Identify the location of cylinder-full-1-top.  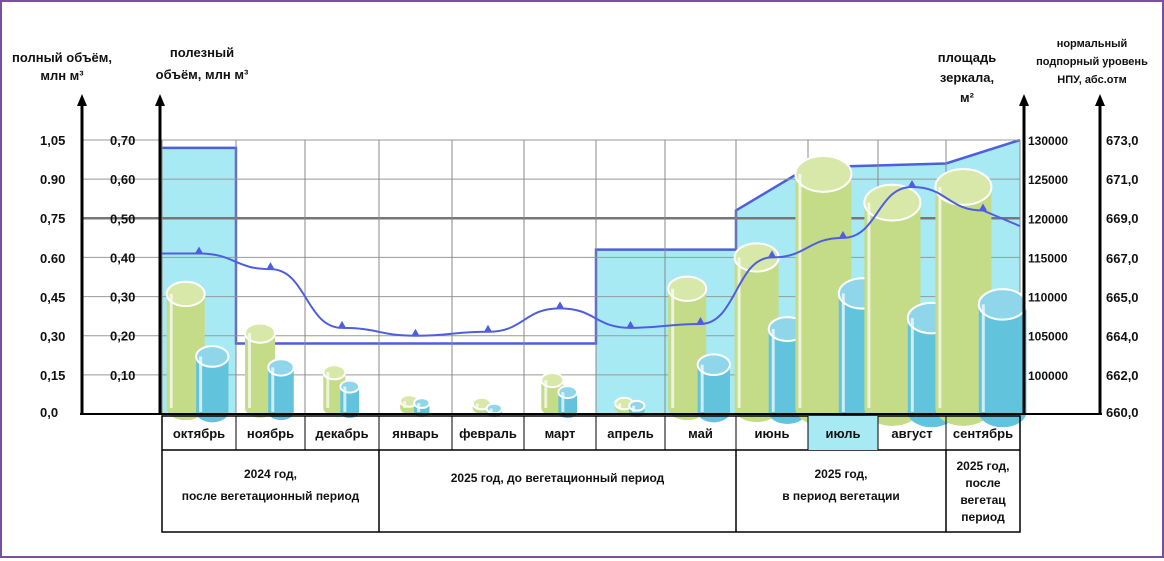
(260, 333).